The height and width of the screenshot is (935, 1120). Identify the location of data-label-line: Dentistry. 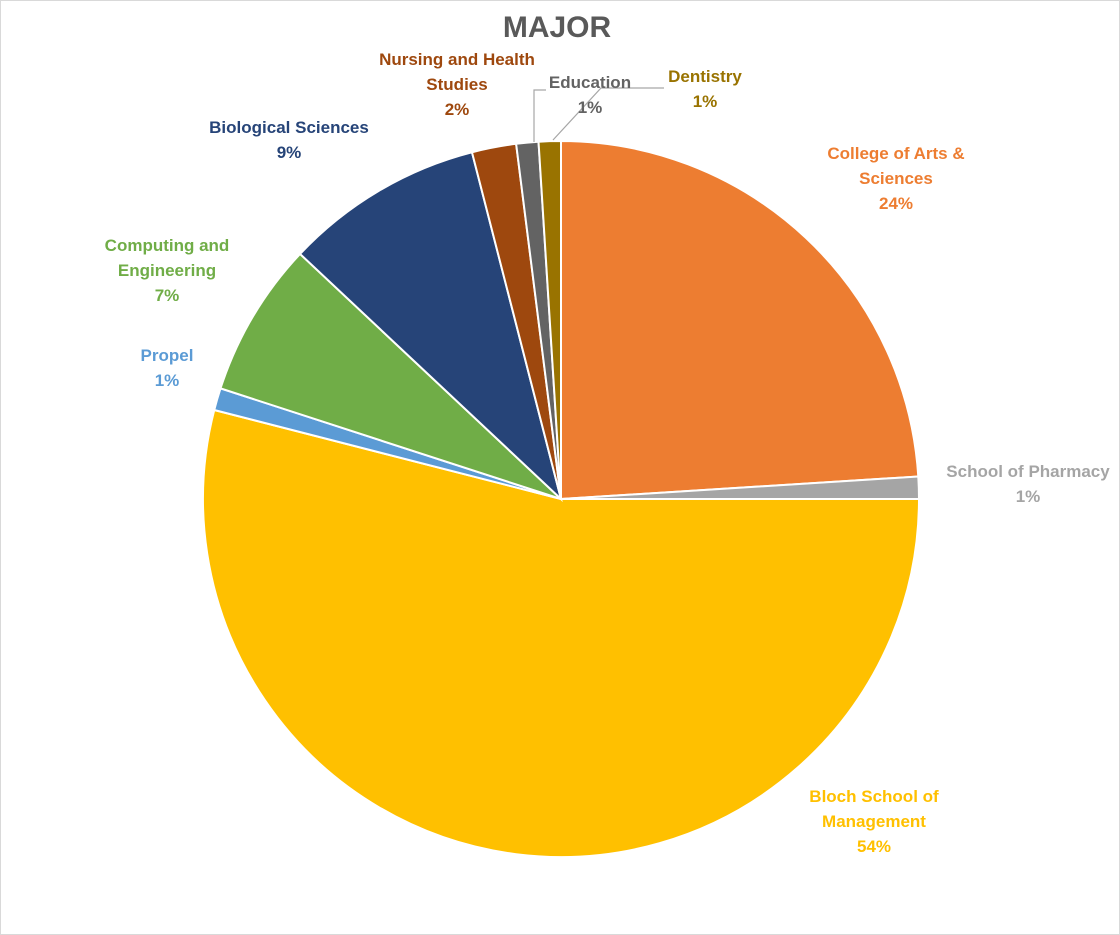
(705, 76).